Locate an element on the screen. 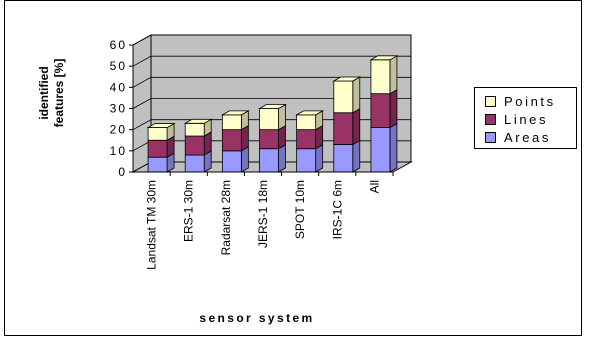 The width and height of the screenshot is (589, 338). bar-top-points-irs-1c-6m is located at coordinates (347, 79).